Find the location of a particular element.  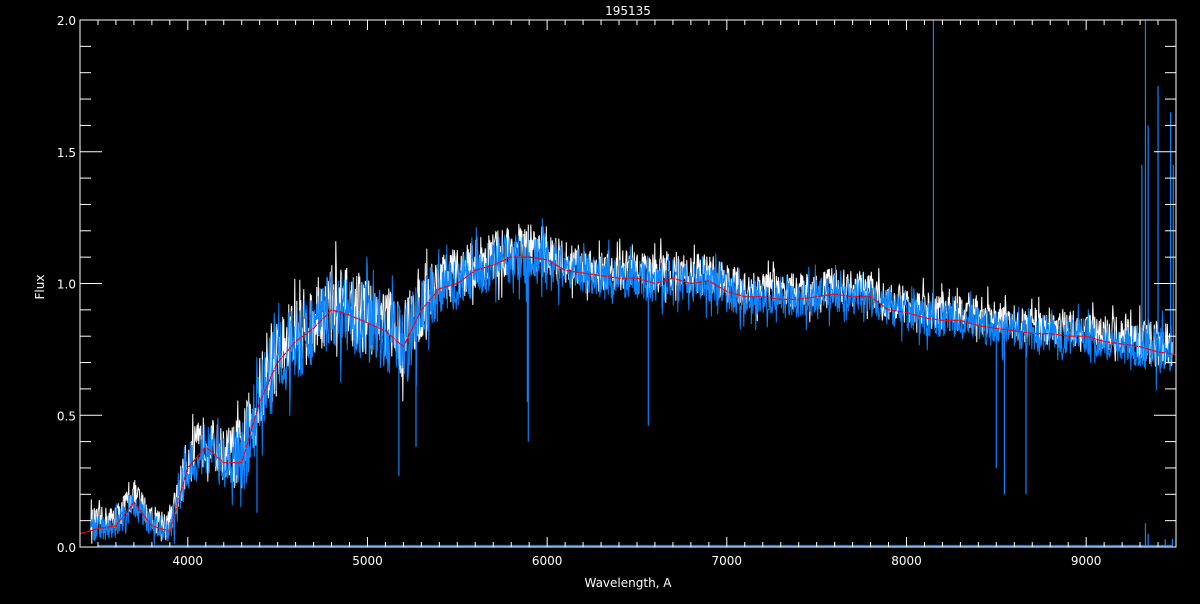

x-tick-label: 6000 is located at coordinates (547, 561).